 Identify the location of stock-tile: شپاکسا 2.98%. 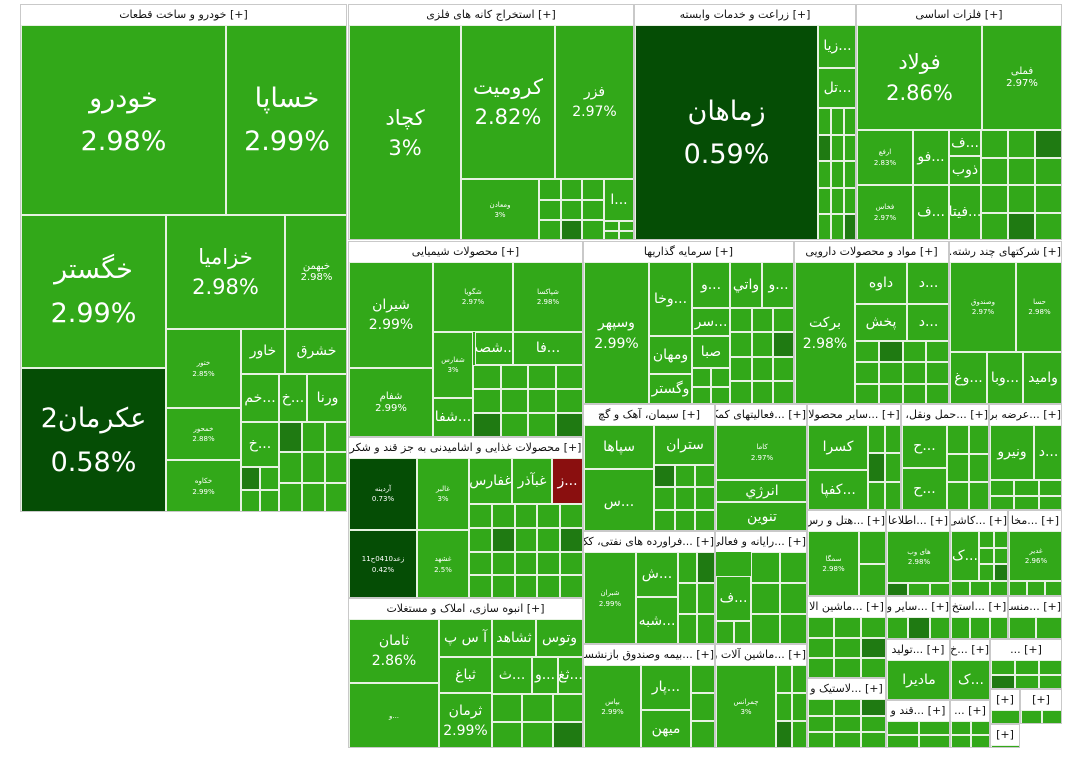
(547, 297).